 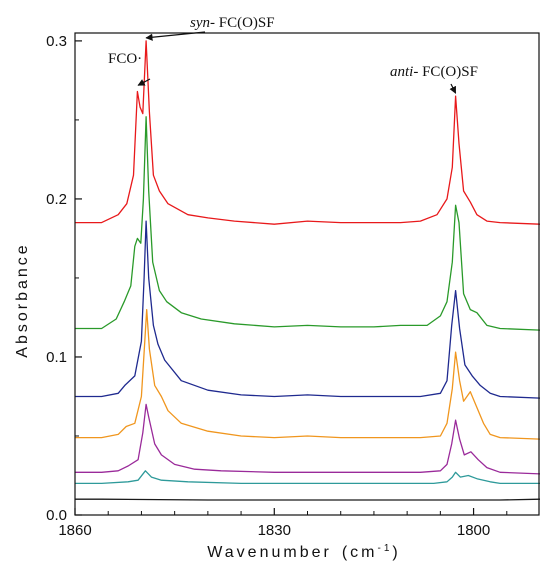 I want to click on x-axis-unit-sup: -1, so click(x=384, y=548).